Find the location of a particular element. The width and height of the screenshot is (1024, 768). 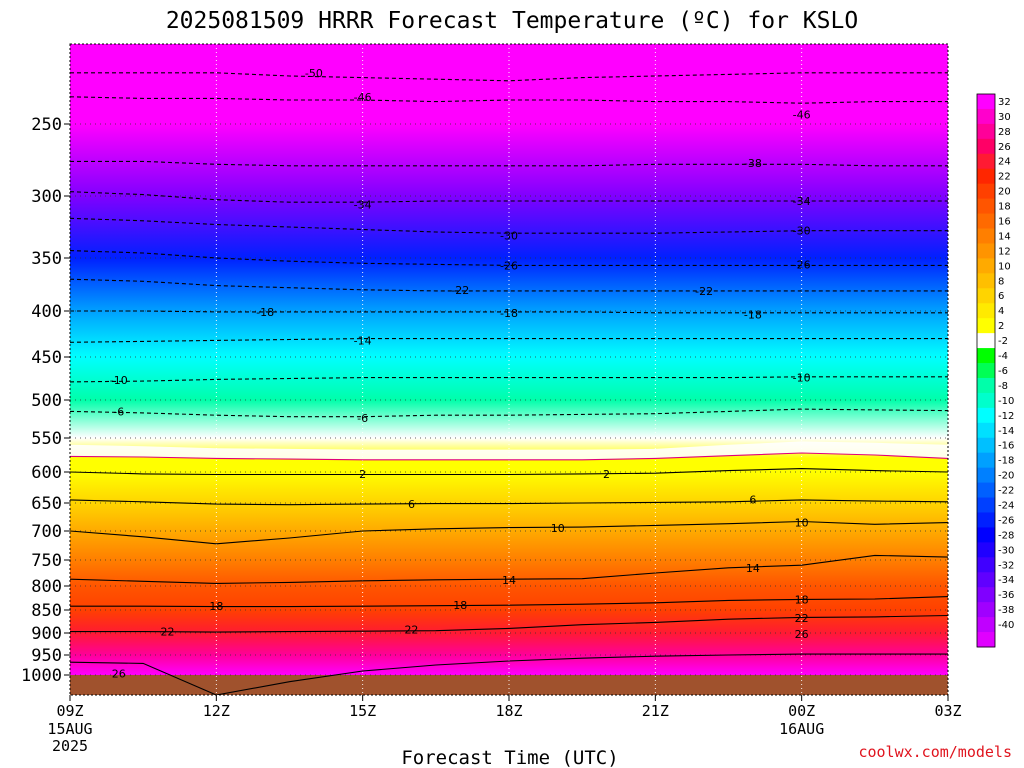

x-tick-label: 18Z is located at coordinates (508, 711).